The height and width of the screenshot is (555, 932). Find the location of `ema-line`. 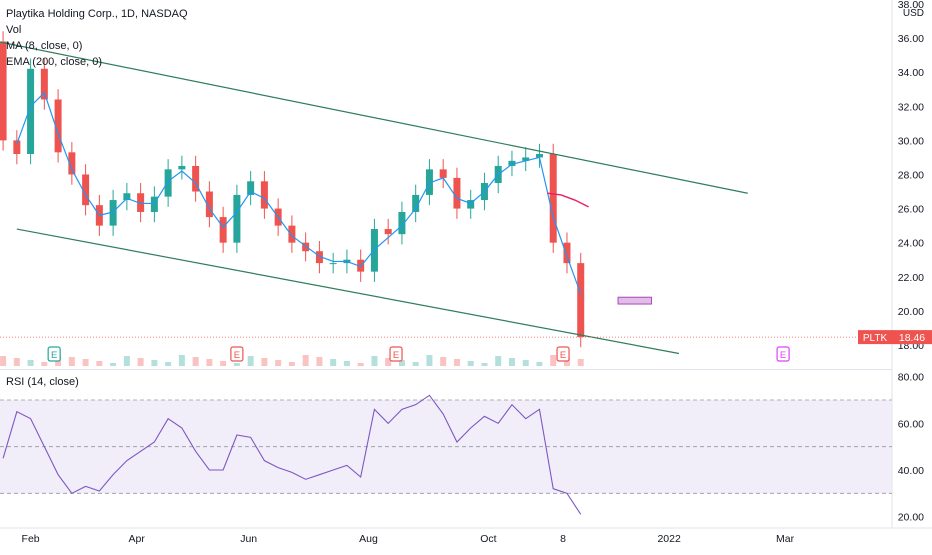

ema-line is located at coordinates (568, 200).